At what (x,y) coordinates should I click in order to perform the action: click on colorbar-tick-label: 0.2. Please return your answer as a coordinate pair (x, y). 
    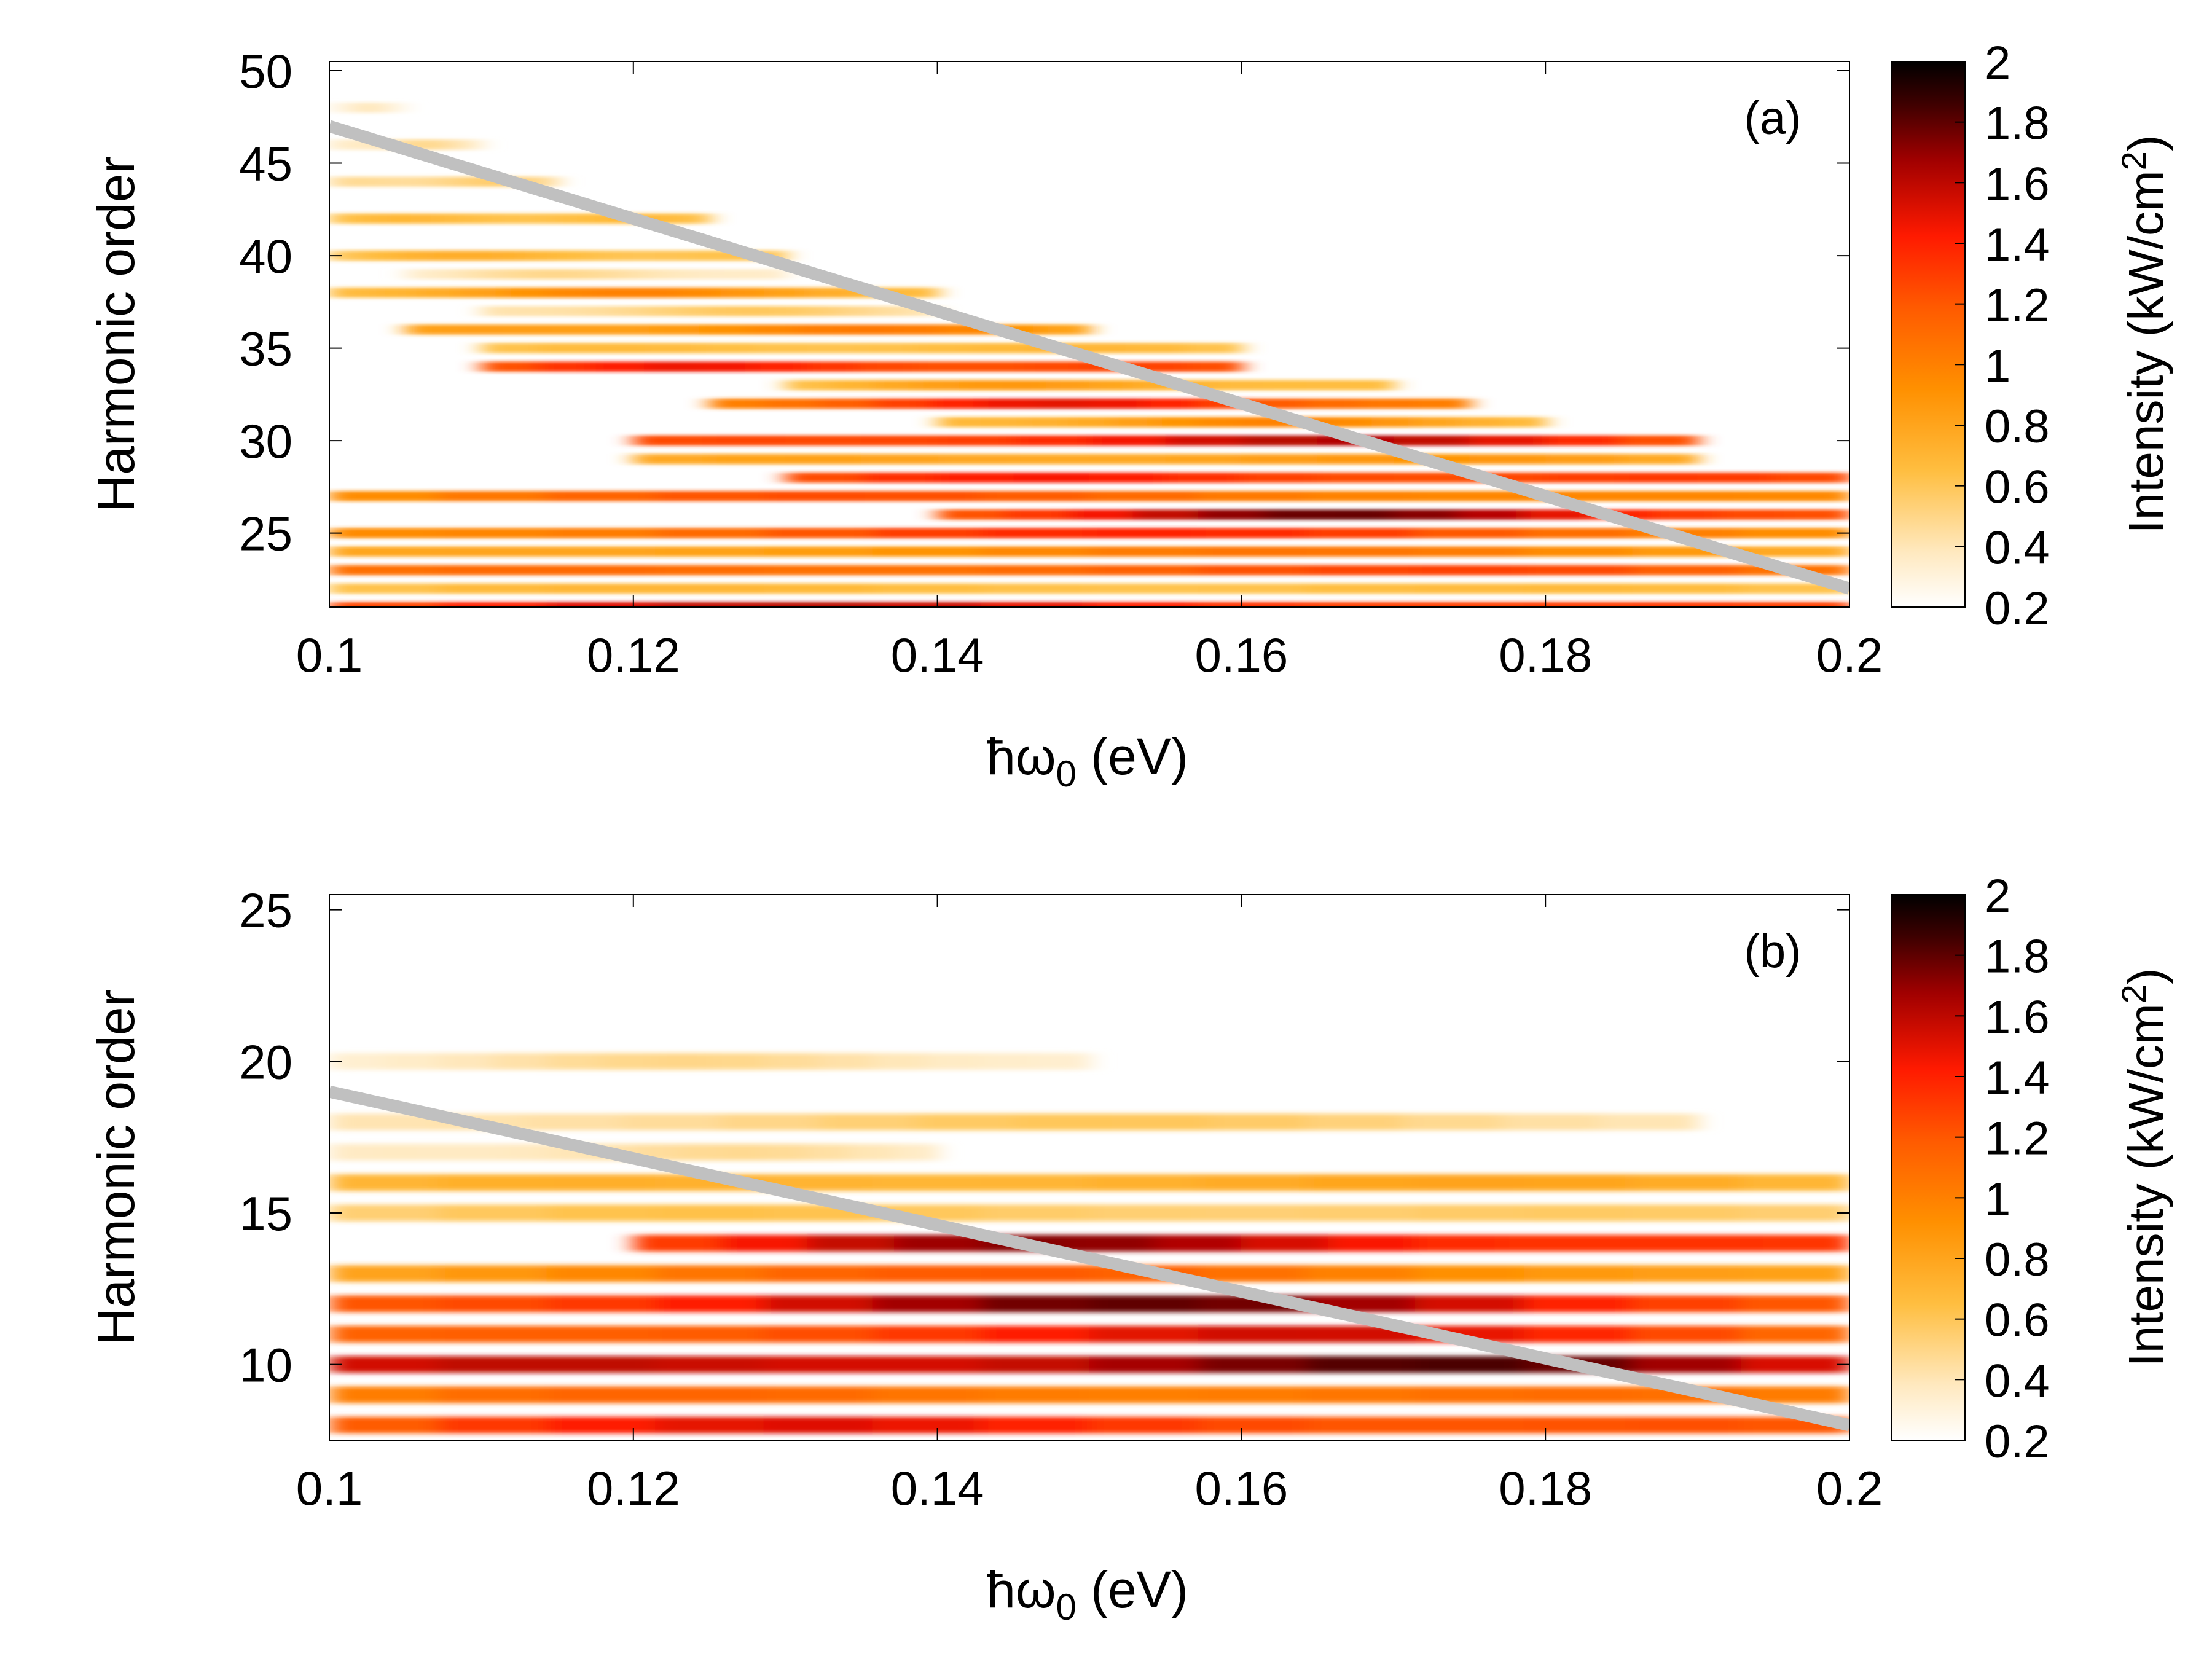
    Looking at the image, I should click on (2017, 608).